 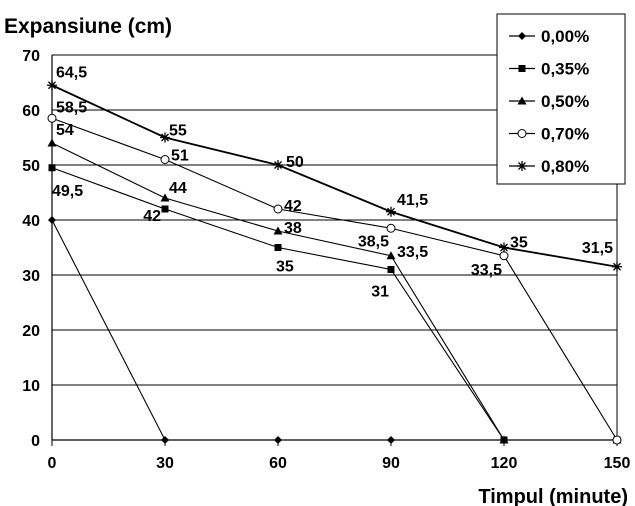 I want to click on x-tick-label-120: 120, so click(x=504, y=463).